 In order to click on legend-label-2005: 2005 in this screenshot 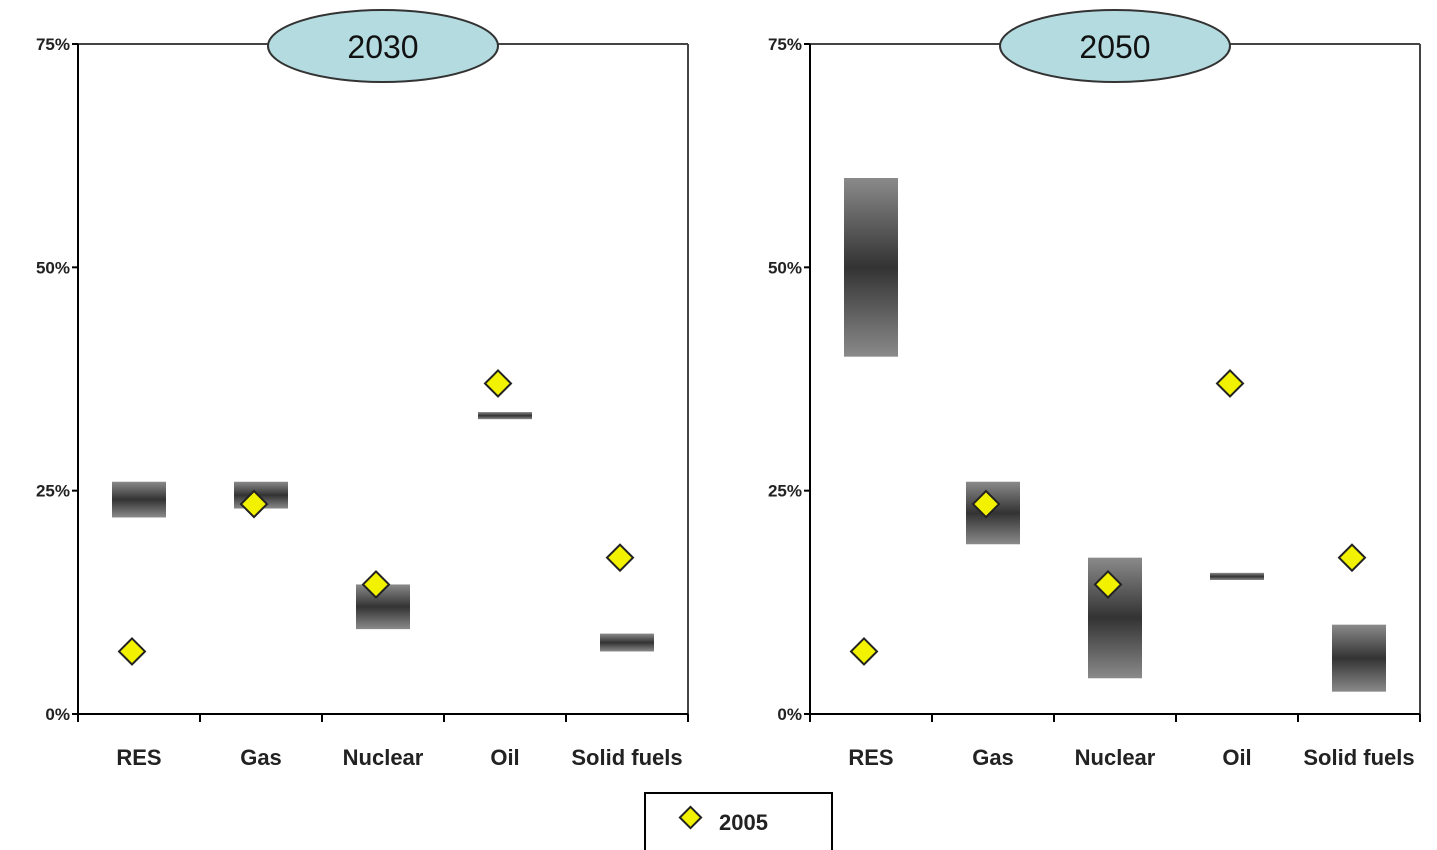, I will do `click(743, 822)`.